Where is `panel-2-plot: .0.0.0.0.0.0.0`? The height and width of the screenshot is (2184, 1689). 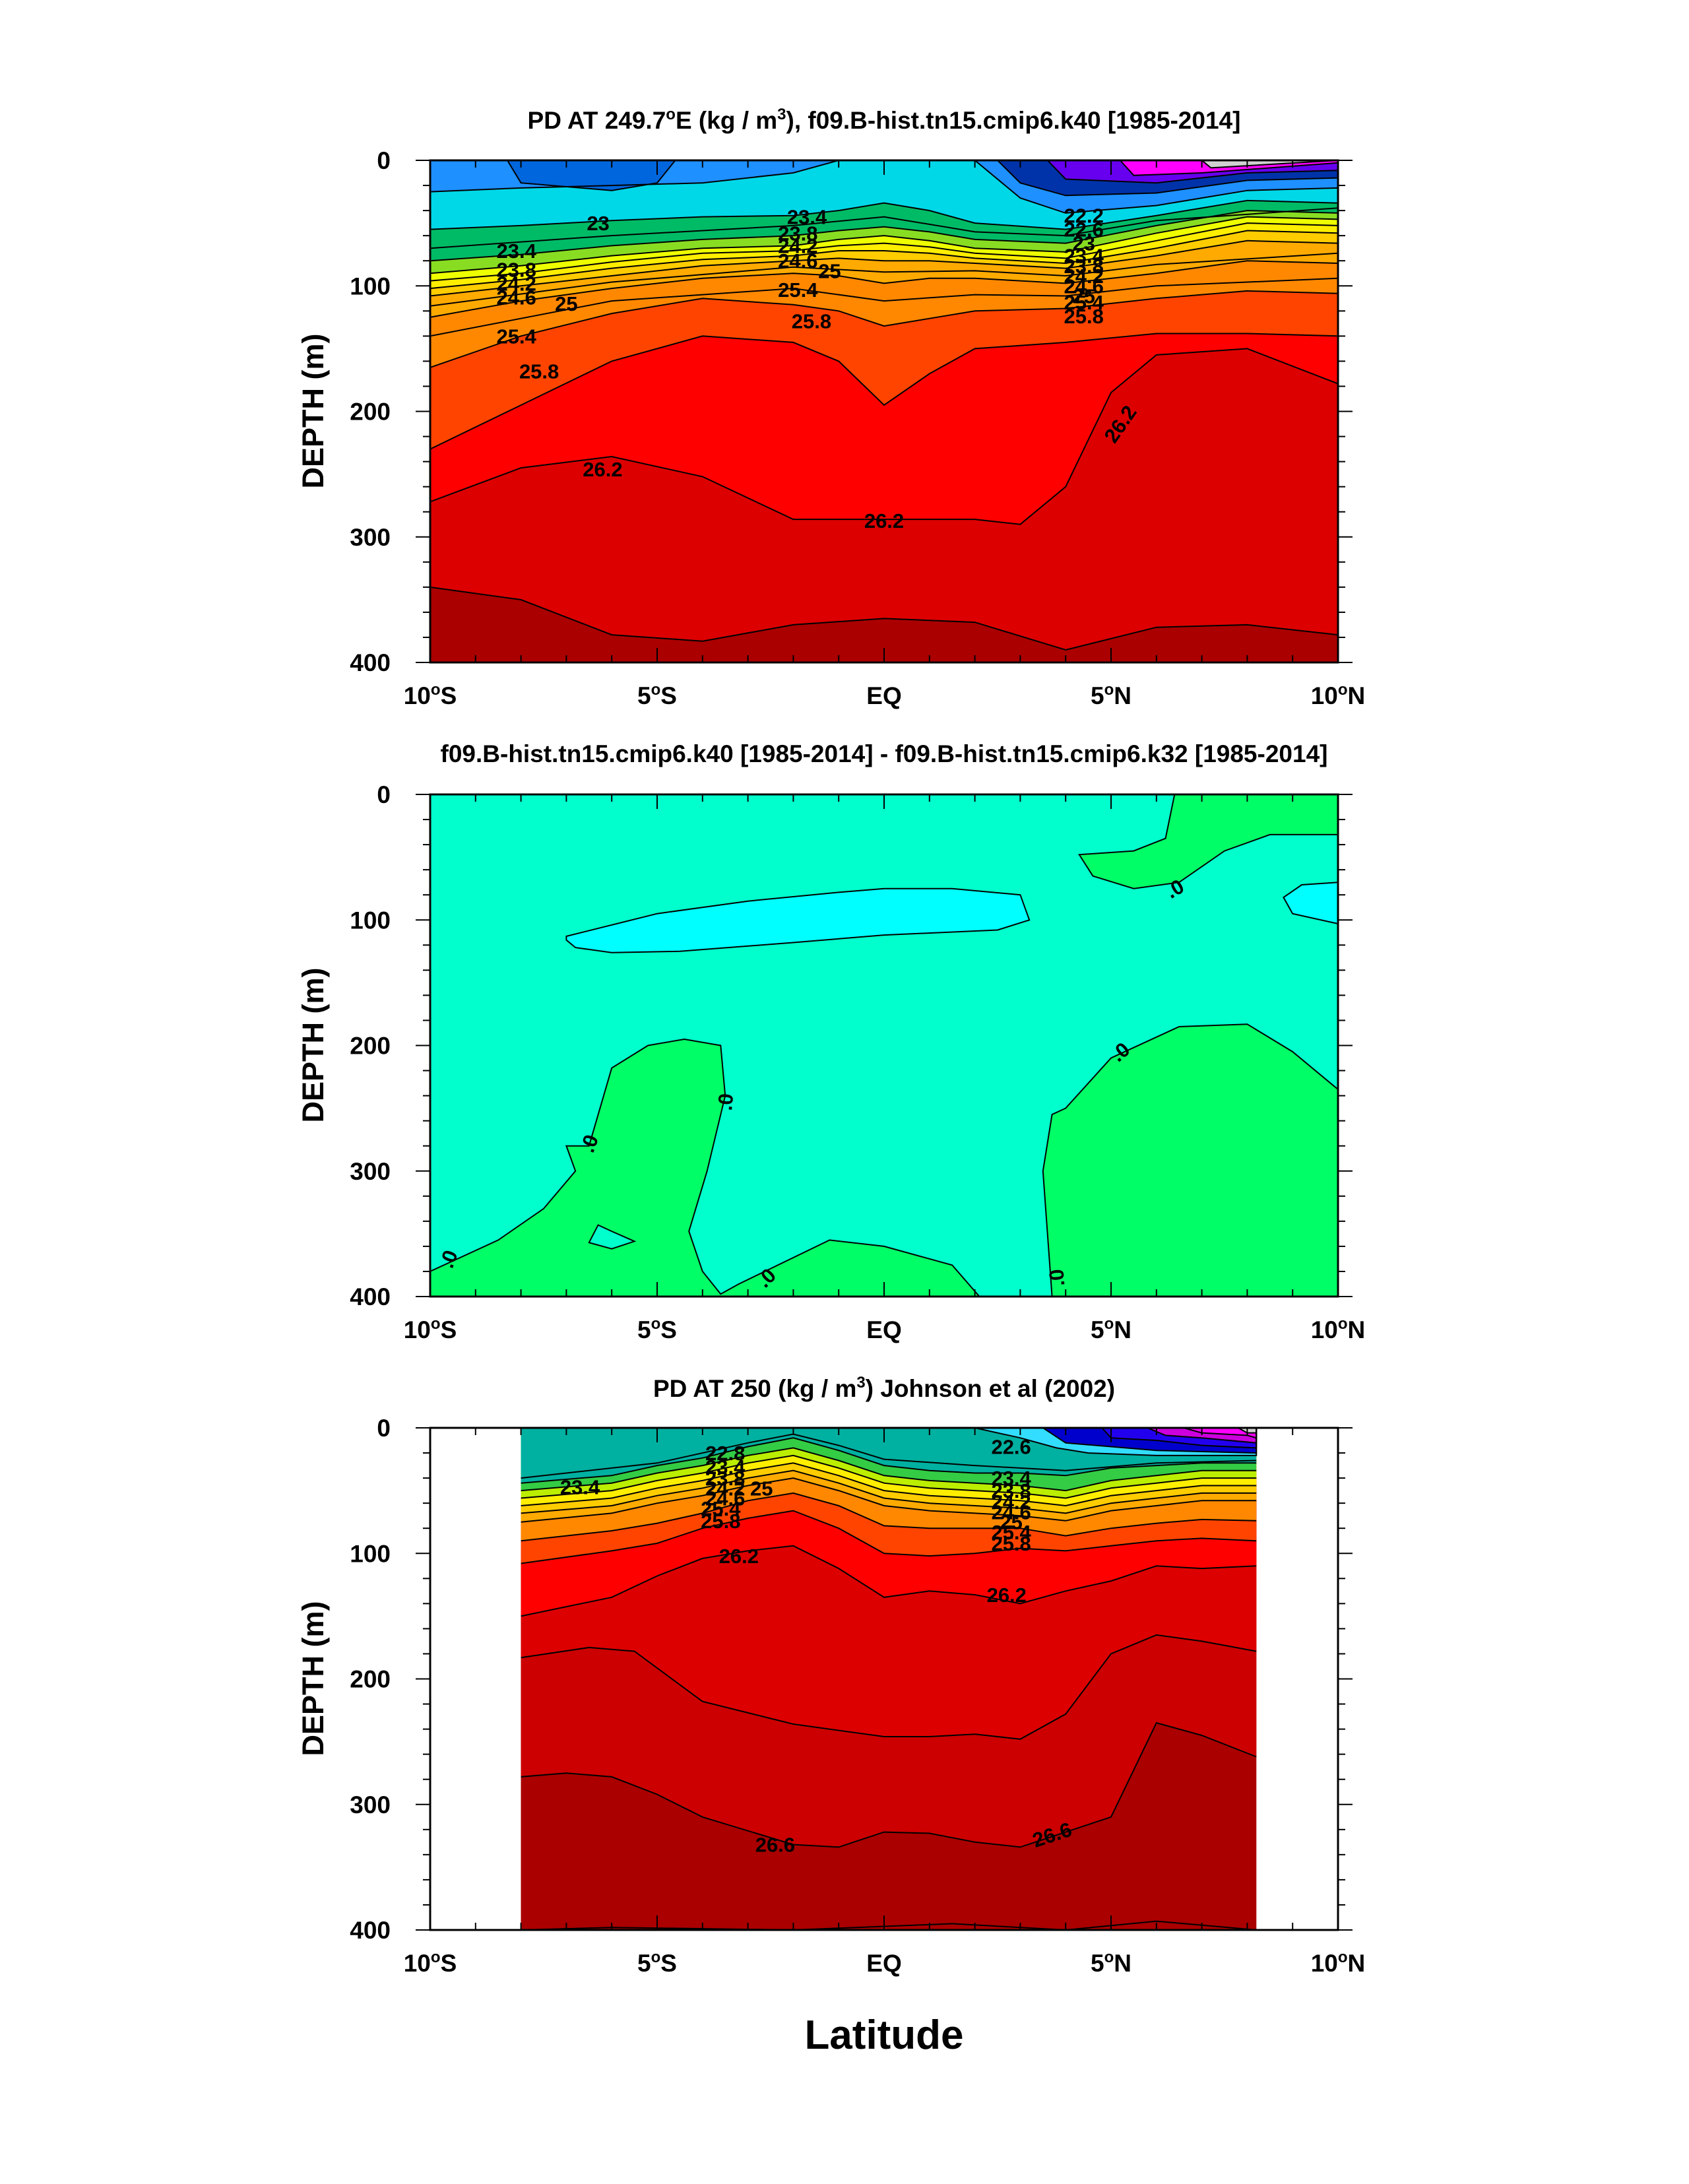 panel-2-plot: .0.0.0.0.0.0.0 is located at coordinates (884, 1045).